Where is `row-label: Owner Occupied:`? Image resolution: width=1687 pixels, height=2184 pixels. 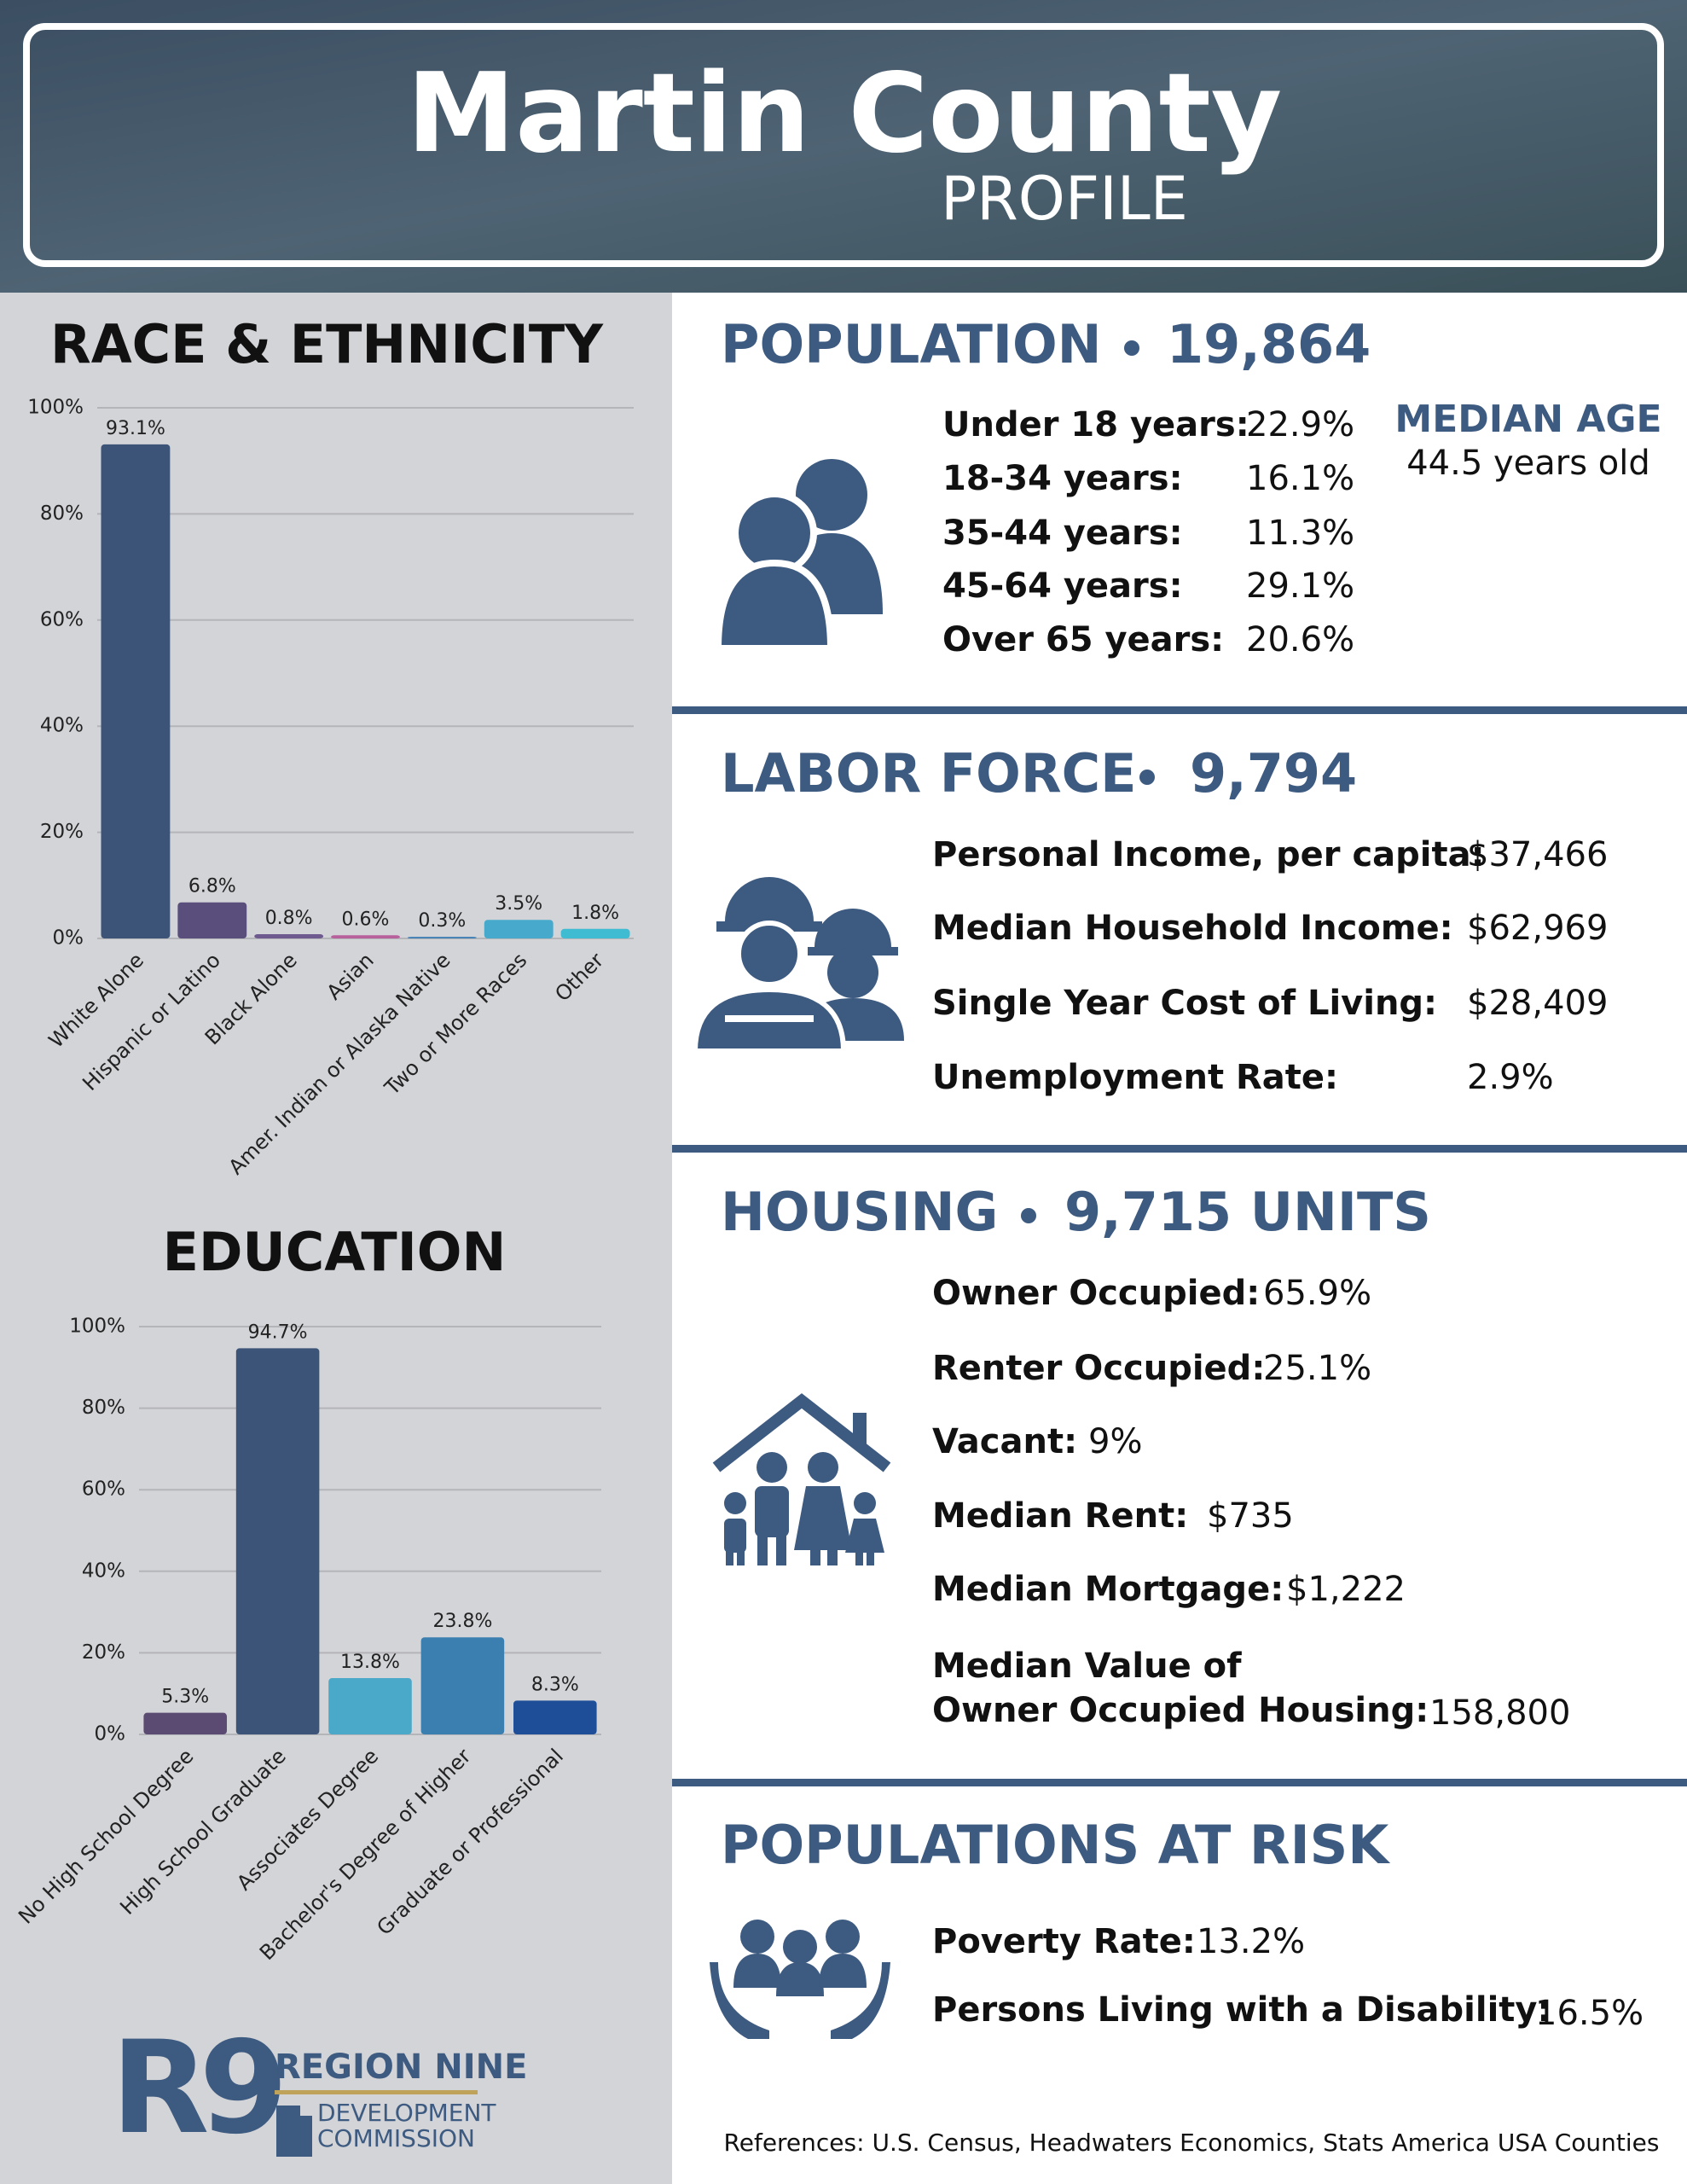
row-label: Owner Occupied: is located at coordinates (1096, 1294).